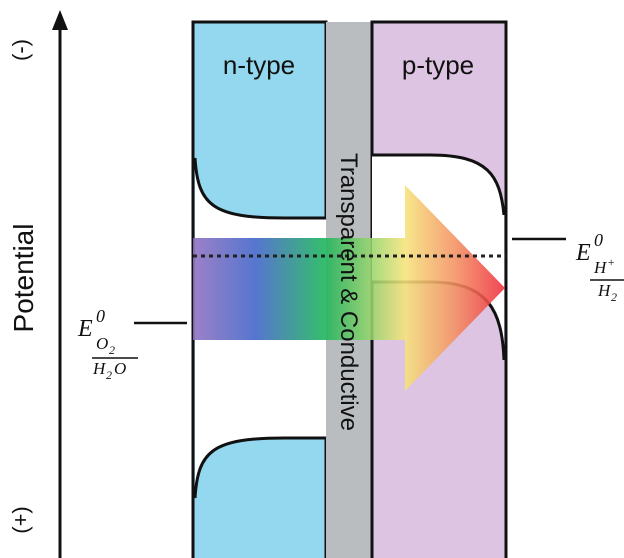 The width and height of the screenshot is (624, 558). Describe the element at coordinates (259, 467) in the screenshot. I see `n-type-valence-band` at that location.